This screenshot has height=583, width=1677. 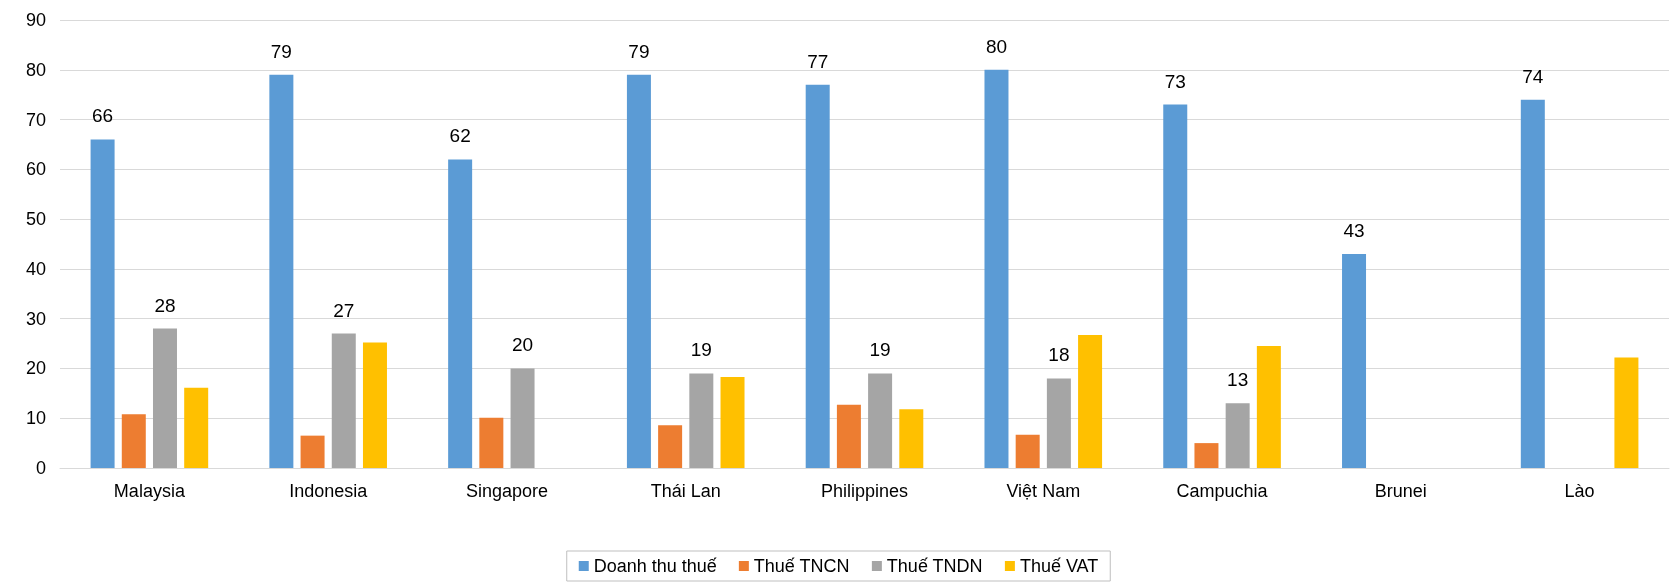 I want to click on data-label: 77, so click(x=818, y=61).